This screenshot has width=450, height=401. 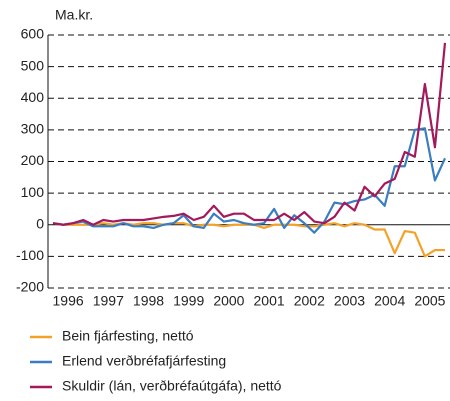 I want to click on series-line, so click(x=248, y=240).